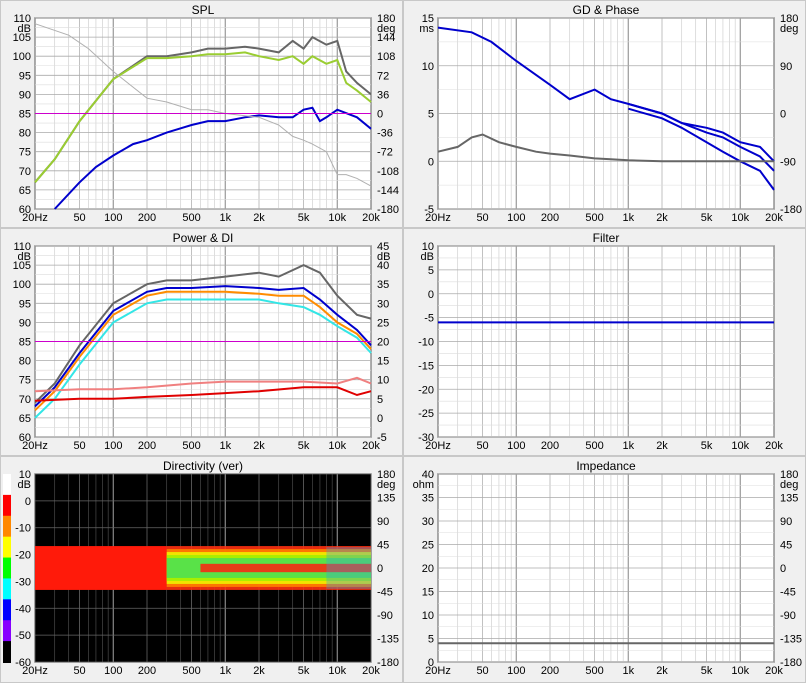 This screenshot has height=683, width=806. What do you see at coordinates (383, 257) in the screenshot?
I see `y2-unit-label: dB` at bounding box center [383, 257].